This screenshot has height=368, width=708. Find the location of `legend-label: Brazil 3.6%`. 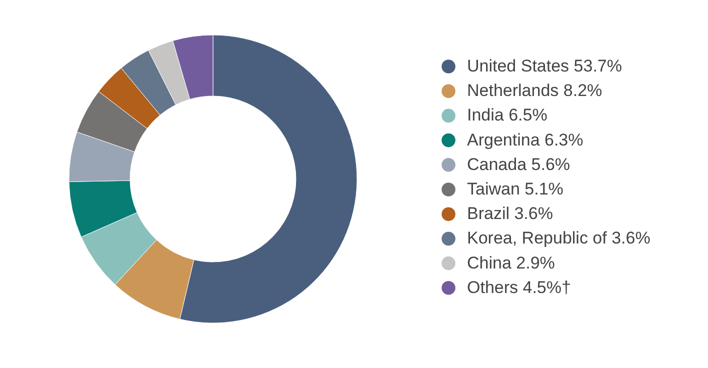

legend-label: Brazil 3.6% is located at coordinates (510, 214).